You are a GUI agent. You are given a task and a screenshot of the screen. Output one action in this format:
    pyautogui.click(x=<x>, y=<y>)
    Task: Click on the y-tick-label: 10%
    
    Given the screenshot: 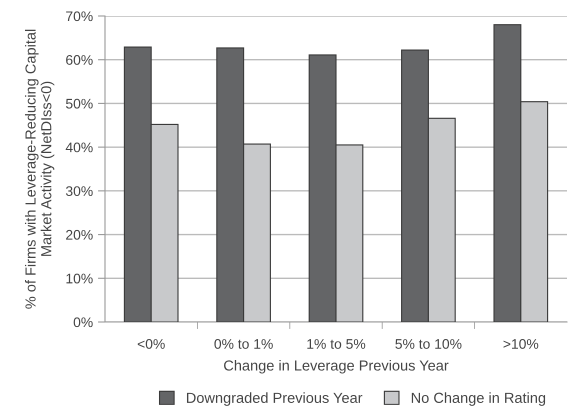 What is the action you would take?
    pyautogui.click(x=79, y=279)
    